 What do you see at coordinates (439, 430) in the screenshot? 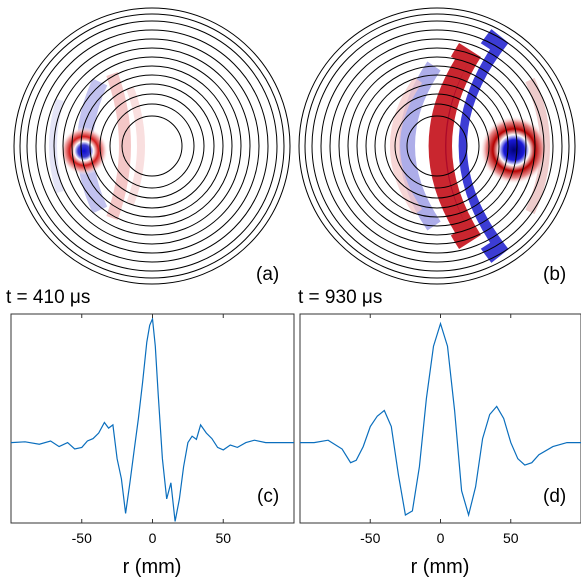
I see `x-ticks-d: -50 0 50` at bounding box center [439, 430].